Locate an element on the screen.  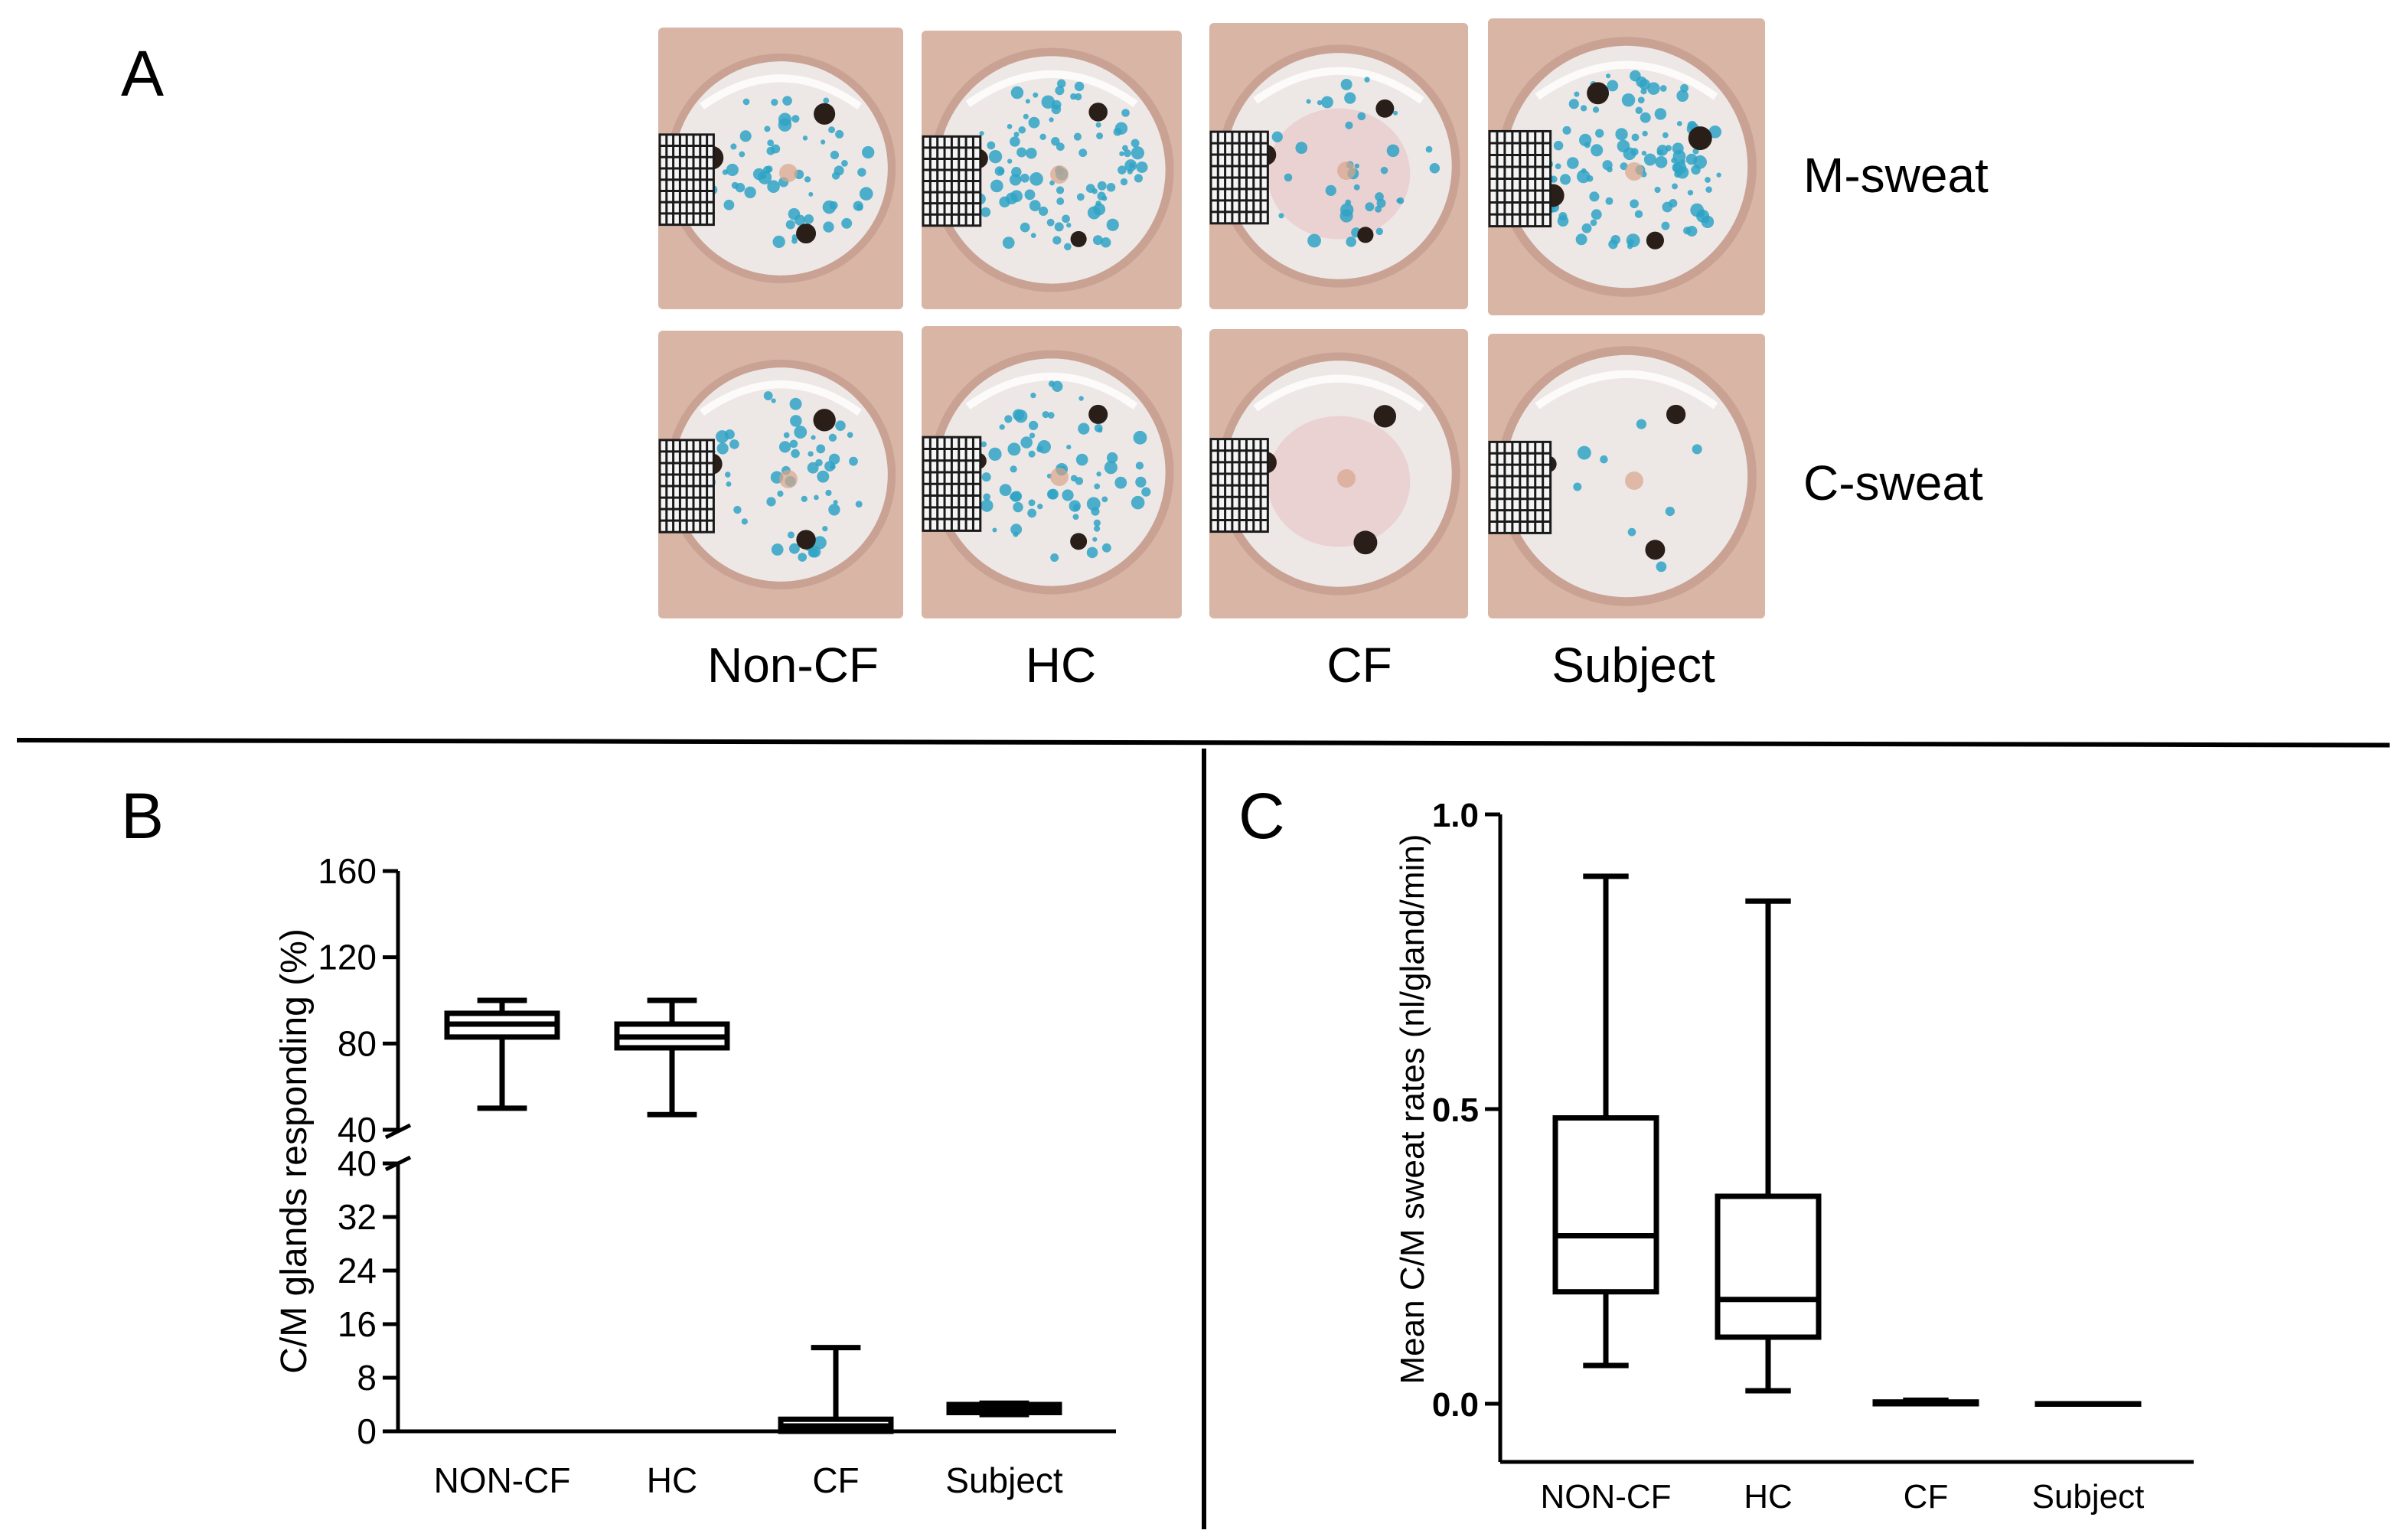
y-tick-label-lower-40: 40 is located at coordinates (357, 1164).